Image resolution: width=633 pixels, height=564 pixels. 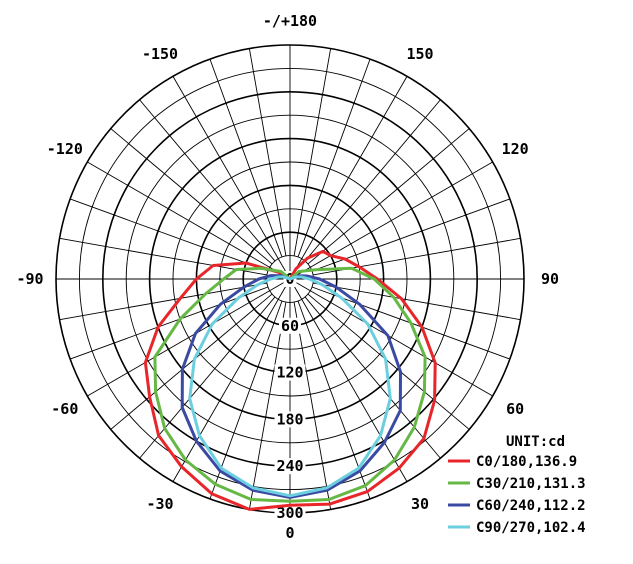 I want to click on angle-tick-label: 0, so click(x=289, y=533).